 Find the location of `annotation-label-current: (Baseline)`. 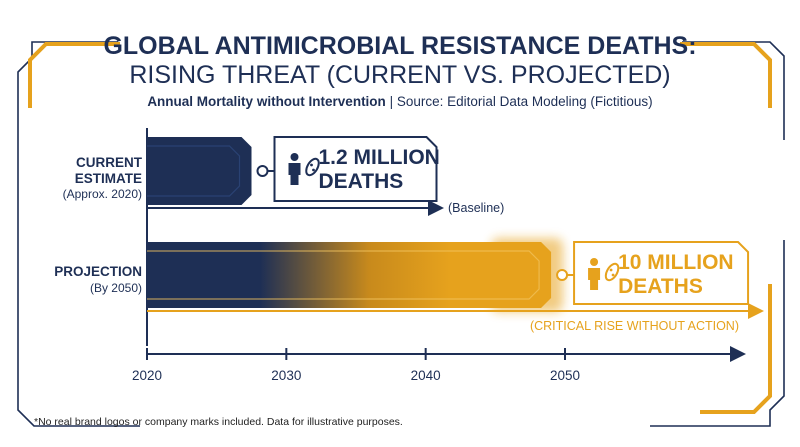

annotation-label-current: (Baseline) is located at coordinates (476, 208).